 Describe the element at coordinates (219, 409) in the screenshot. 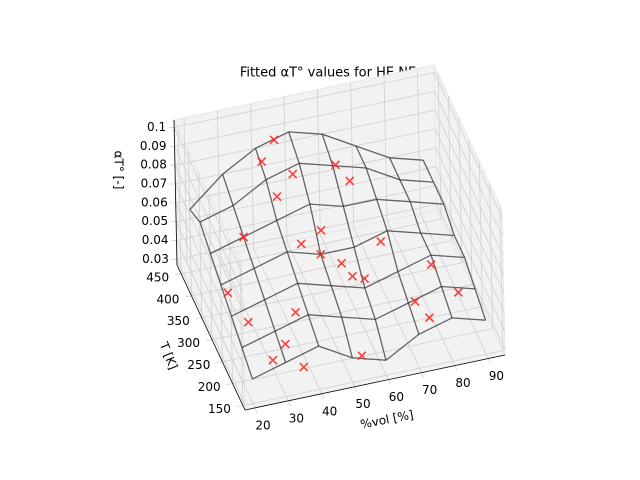

I see `y-tick-label: 150` at that location.